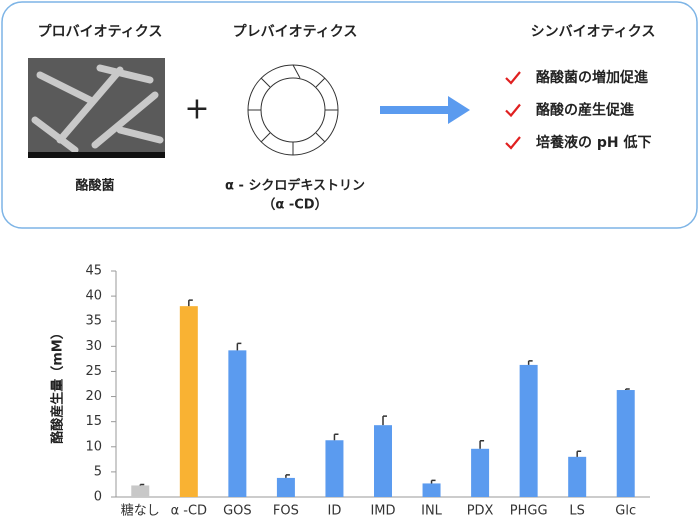  I want to click on effect-label: 酪酸の産生促進, so click(585, 110).